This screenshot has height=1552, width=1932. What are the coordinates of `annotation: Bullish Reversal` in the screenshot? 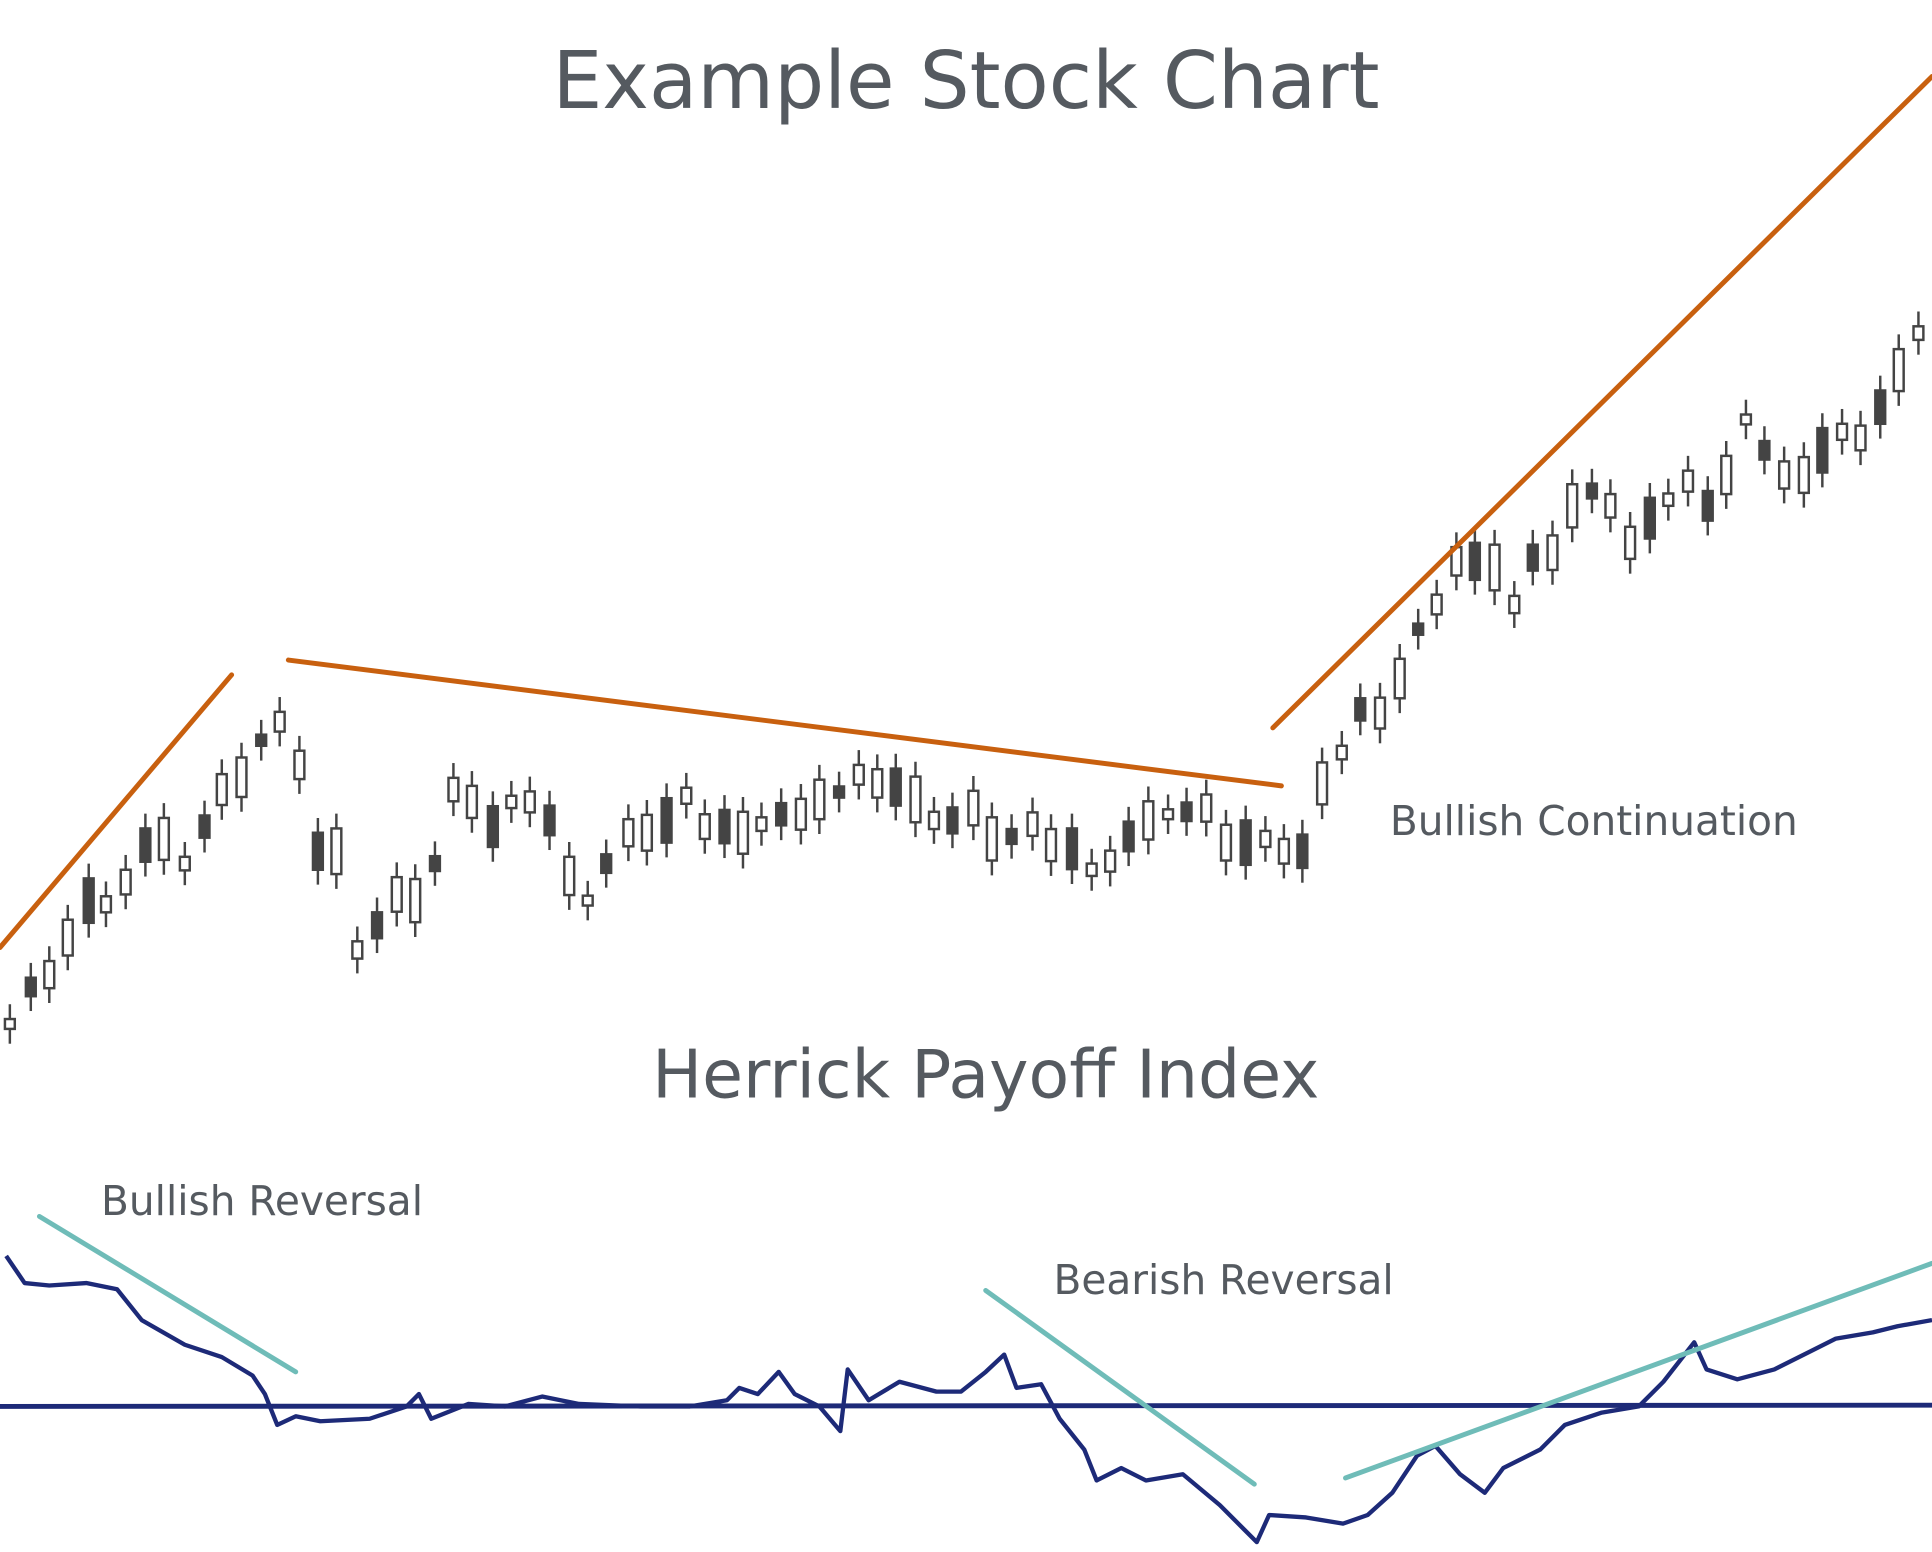 It's located at (262, 1201).